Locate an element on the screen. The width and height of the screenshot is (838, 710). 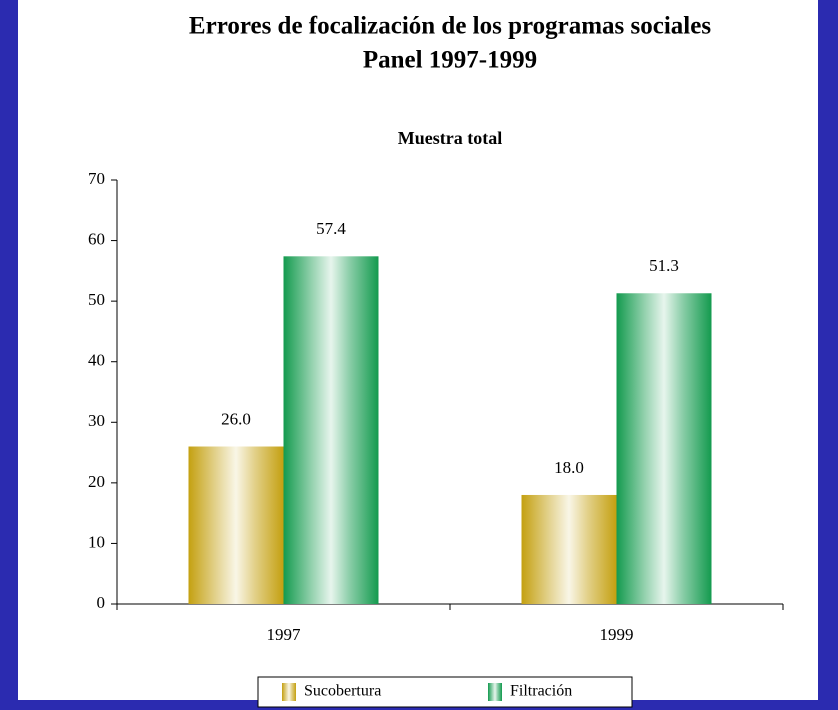
legend-label: Sucobertura is located at coordinates (342, 691).